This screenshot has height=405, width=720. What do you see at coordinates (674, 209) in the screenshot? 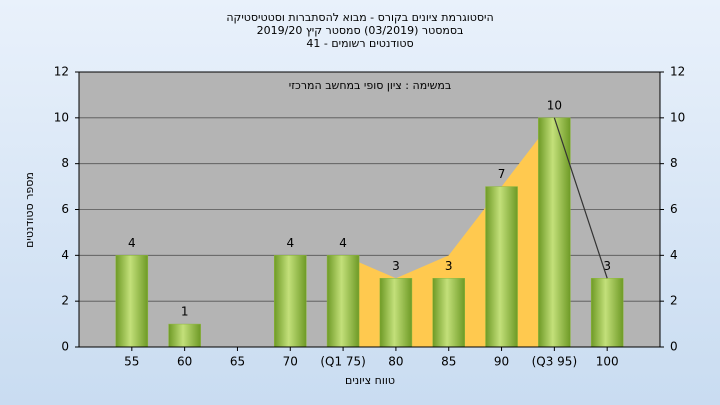
I see `y2-tick-label: 6` at bounding box center [674, 209].